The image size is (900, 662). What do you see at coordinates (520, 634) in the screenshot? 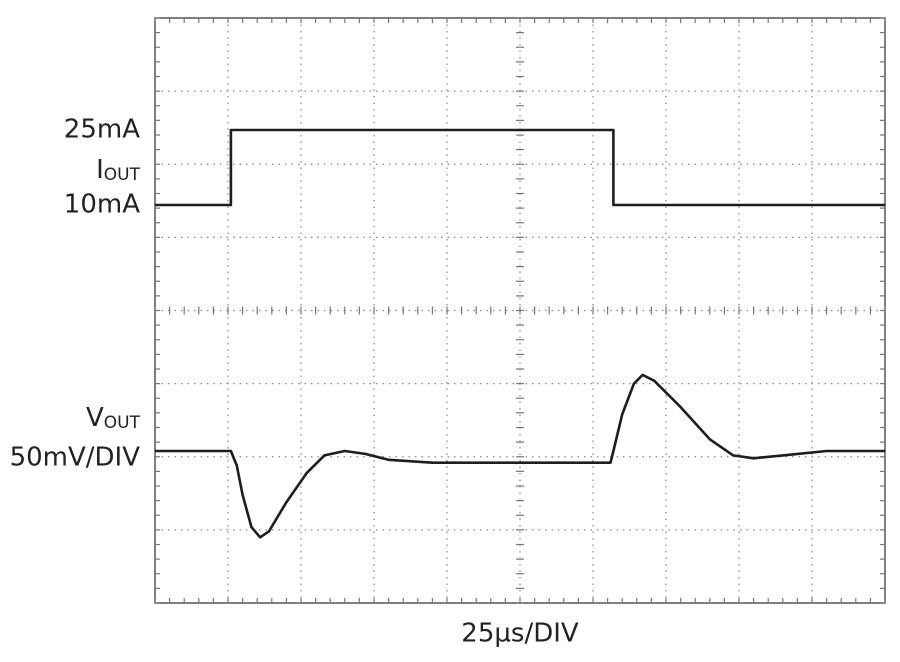
I see `time-scale-label: 25µs/DIV` at bounding box center [520, 634].